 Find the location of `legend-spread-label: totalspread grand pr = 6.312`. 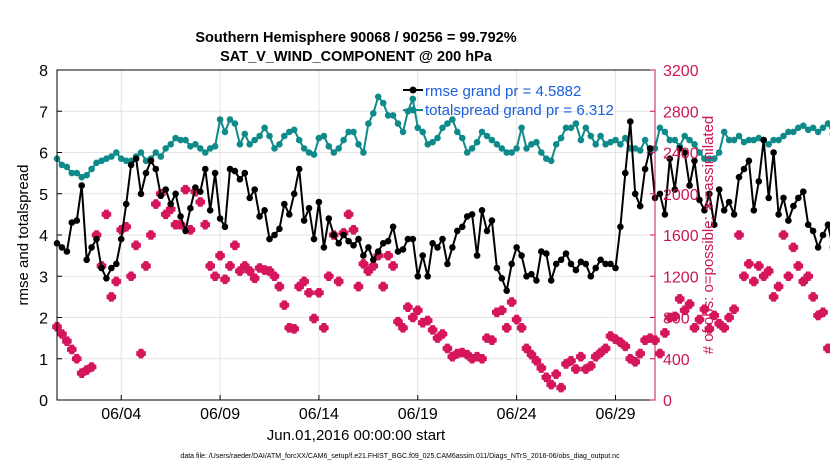

legend-spread-label: totalspread grand pr = 6.312 is located at coordinates (519, 110).